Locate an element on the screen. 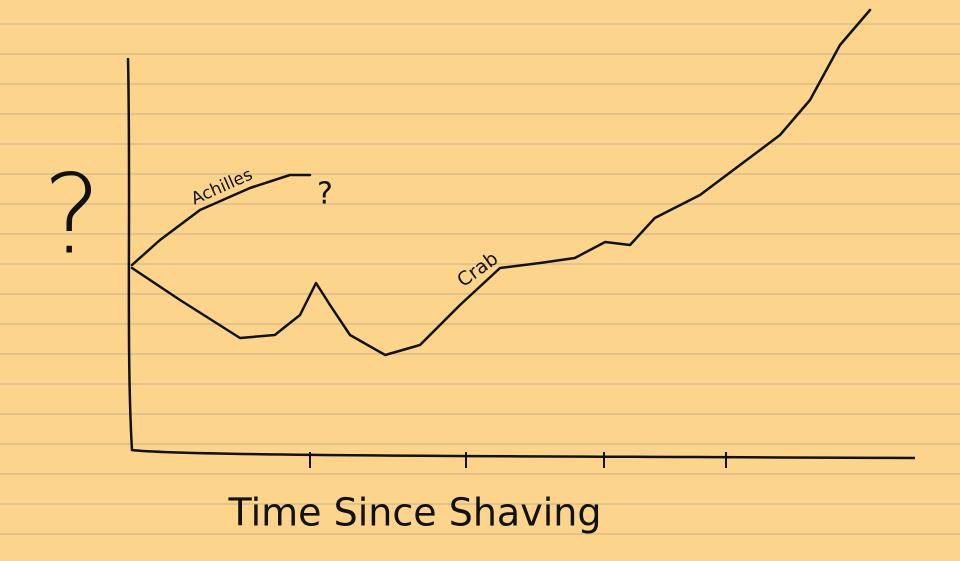 This screenshot has width=960, height=561. annotation: ? is located at coordinates (325, 194).